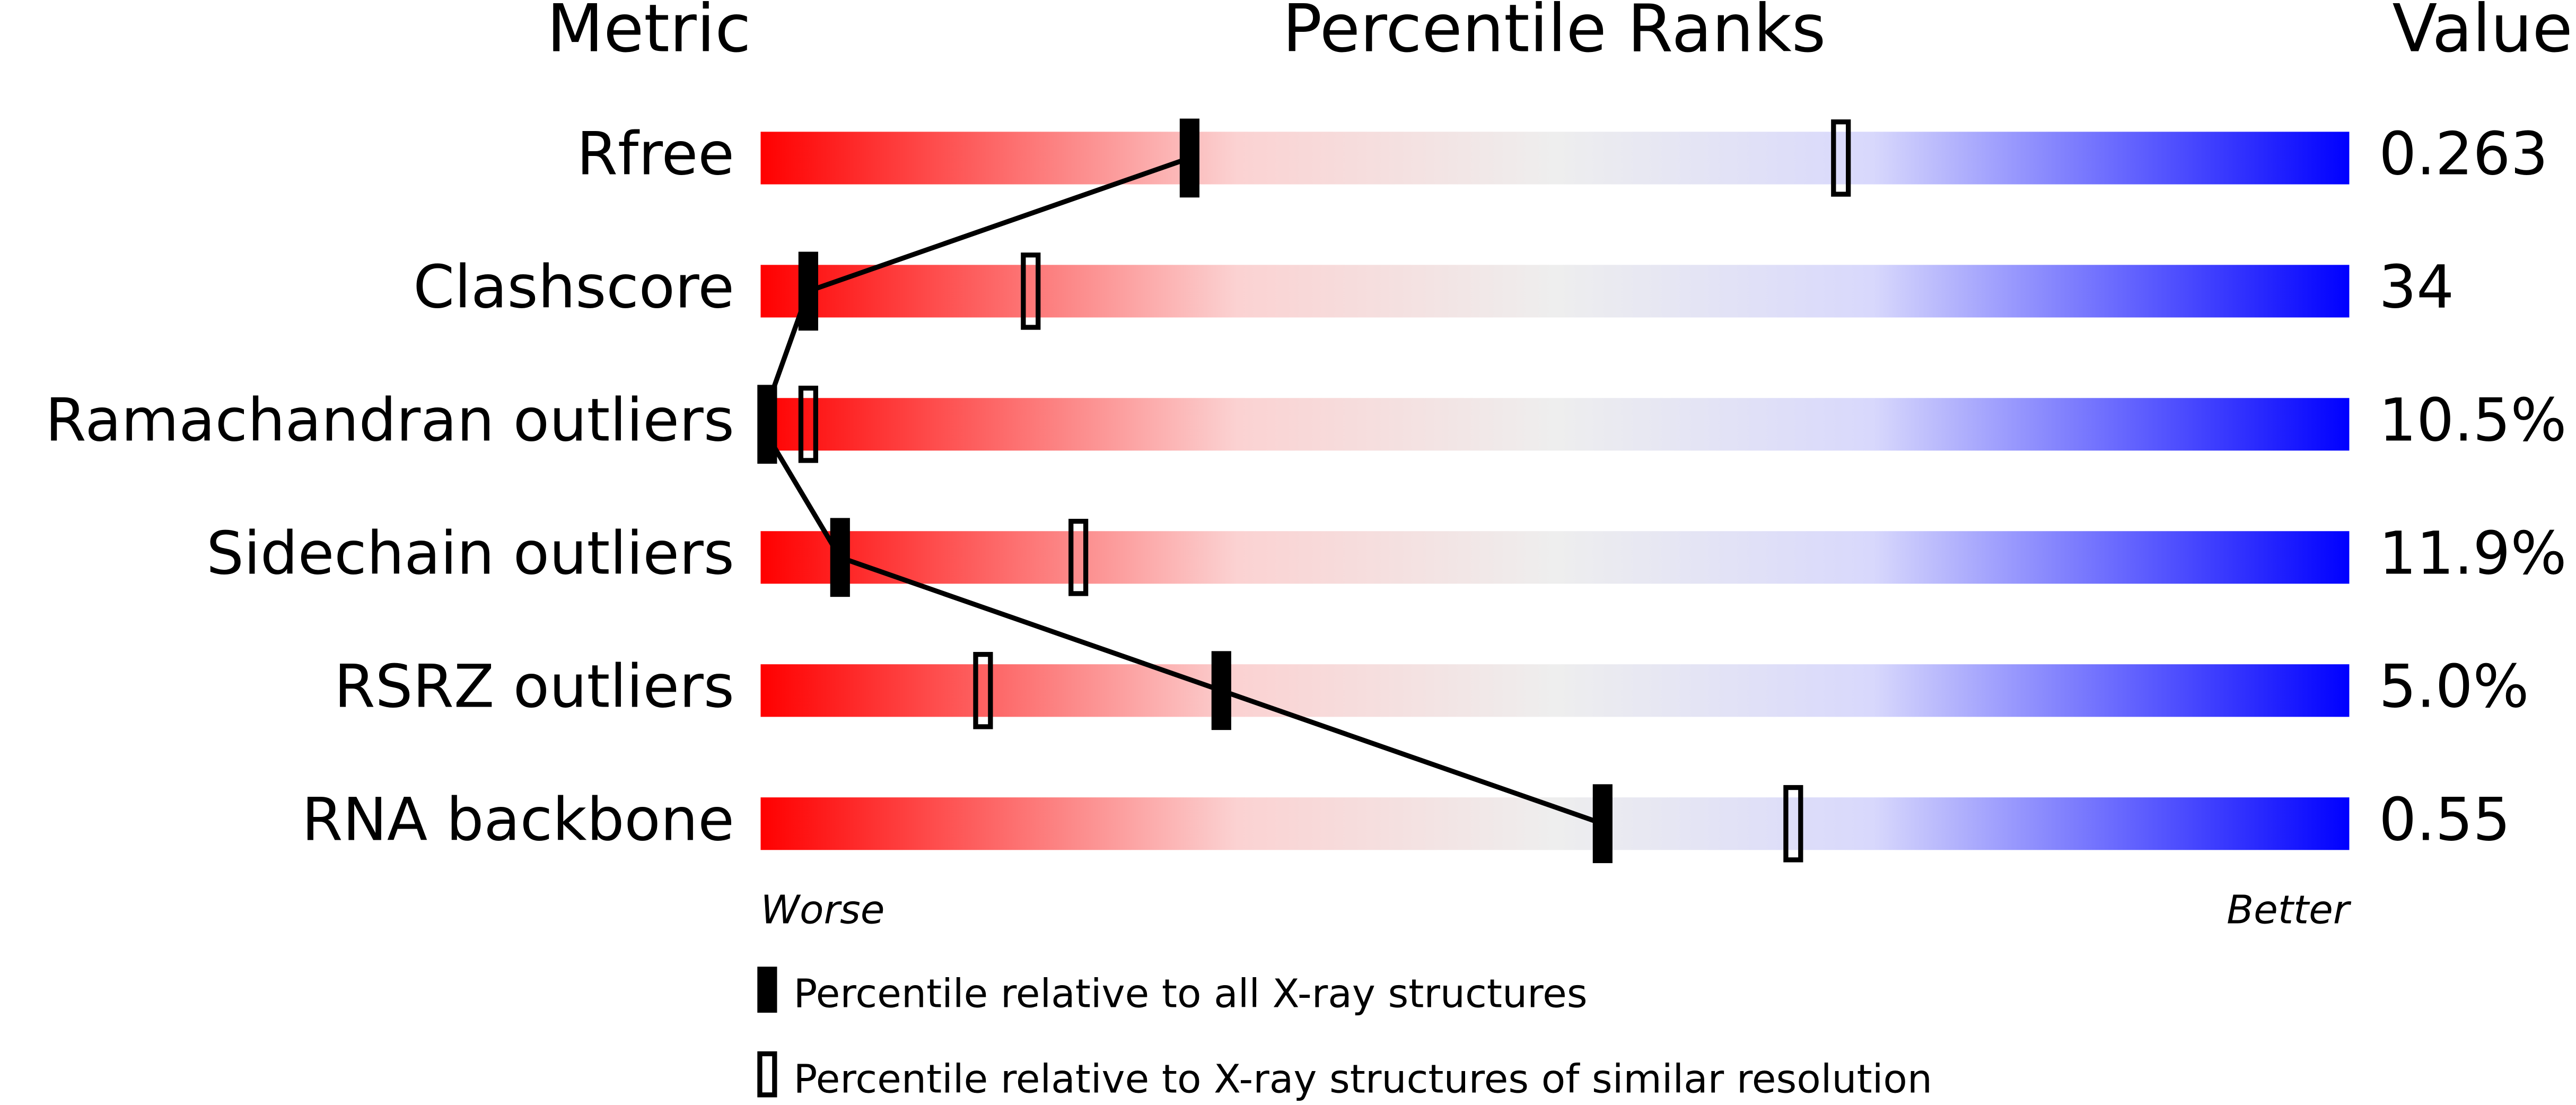  I want to click on metric-label: Sidechain outliers, so click(470, 553).